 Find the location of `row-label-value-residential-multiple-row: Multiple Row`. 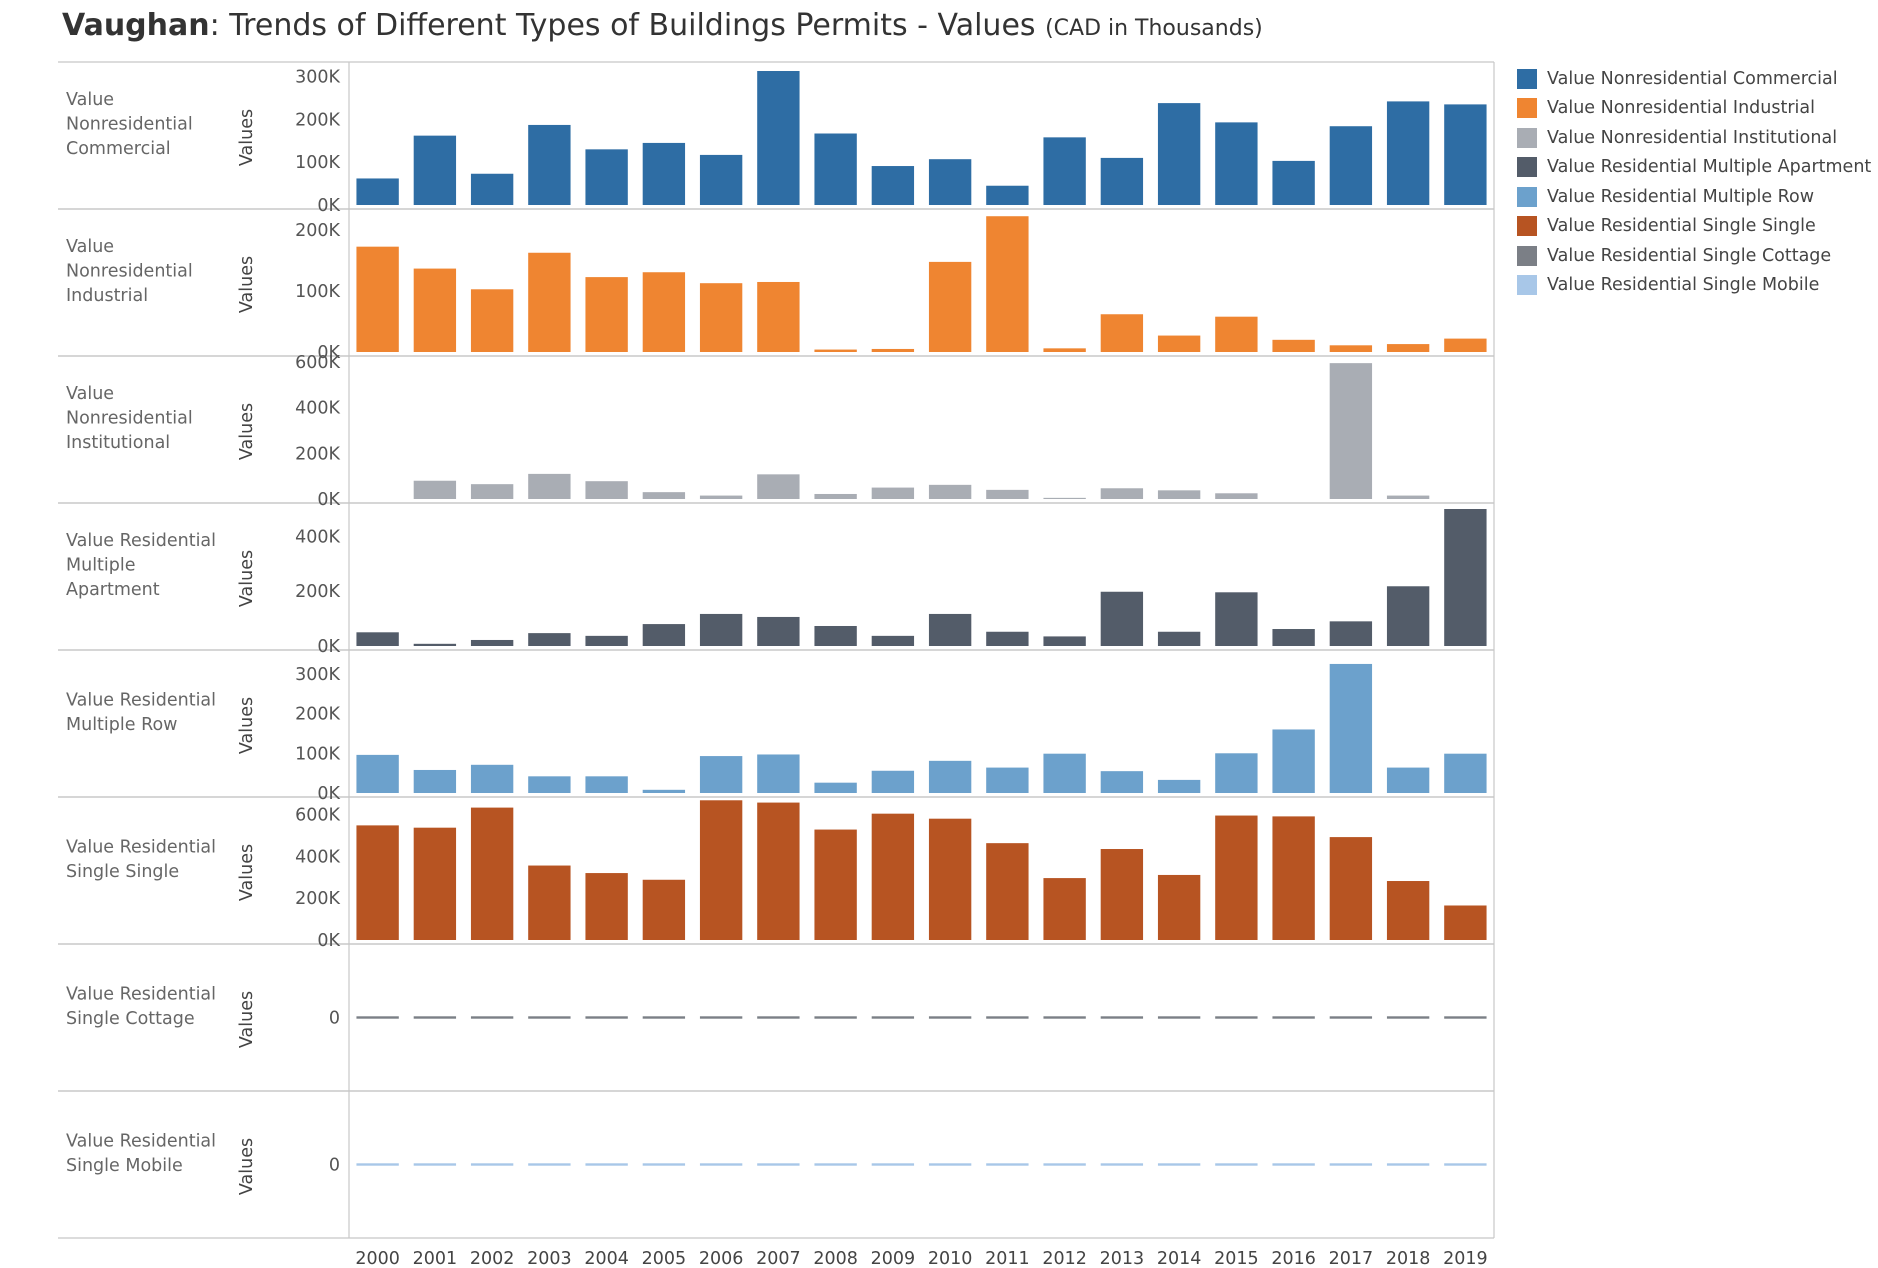

row-label-value-residential-multiple-row: Multiple Row is located at coordinates (121, 725).